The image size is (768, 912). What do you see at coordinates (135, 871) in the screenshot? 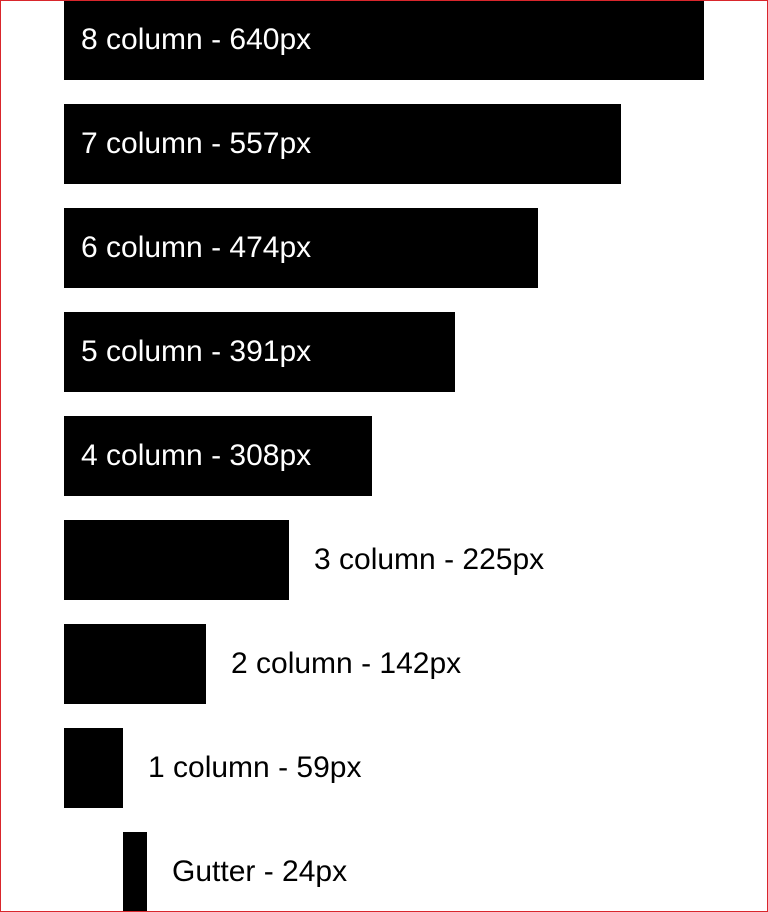
I see `gutter-bar` at bounding box center [135, 871].